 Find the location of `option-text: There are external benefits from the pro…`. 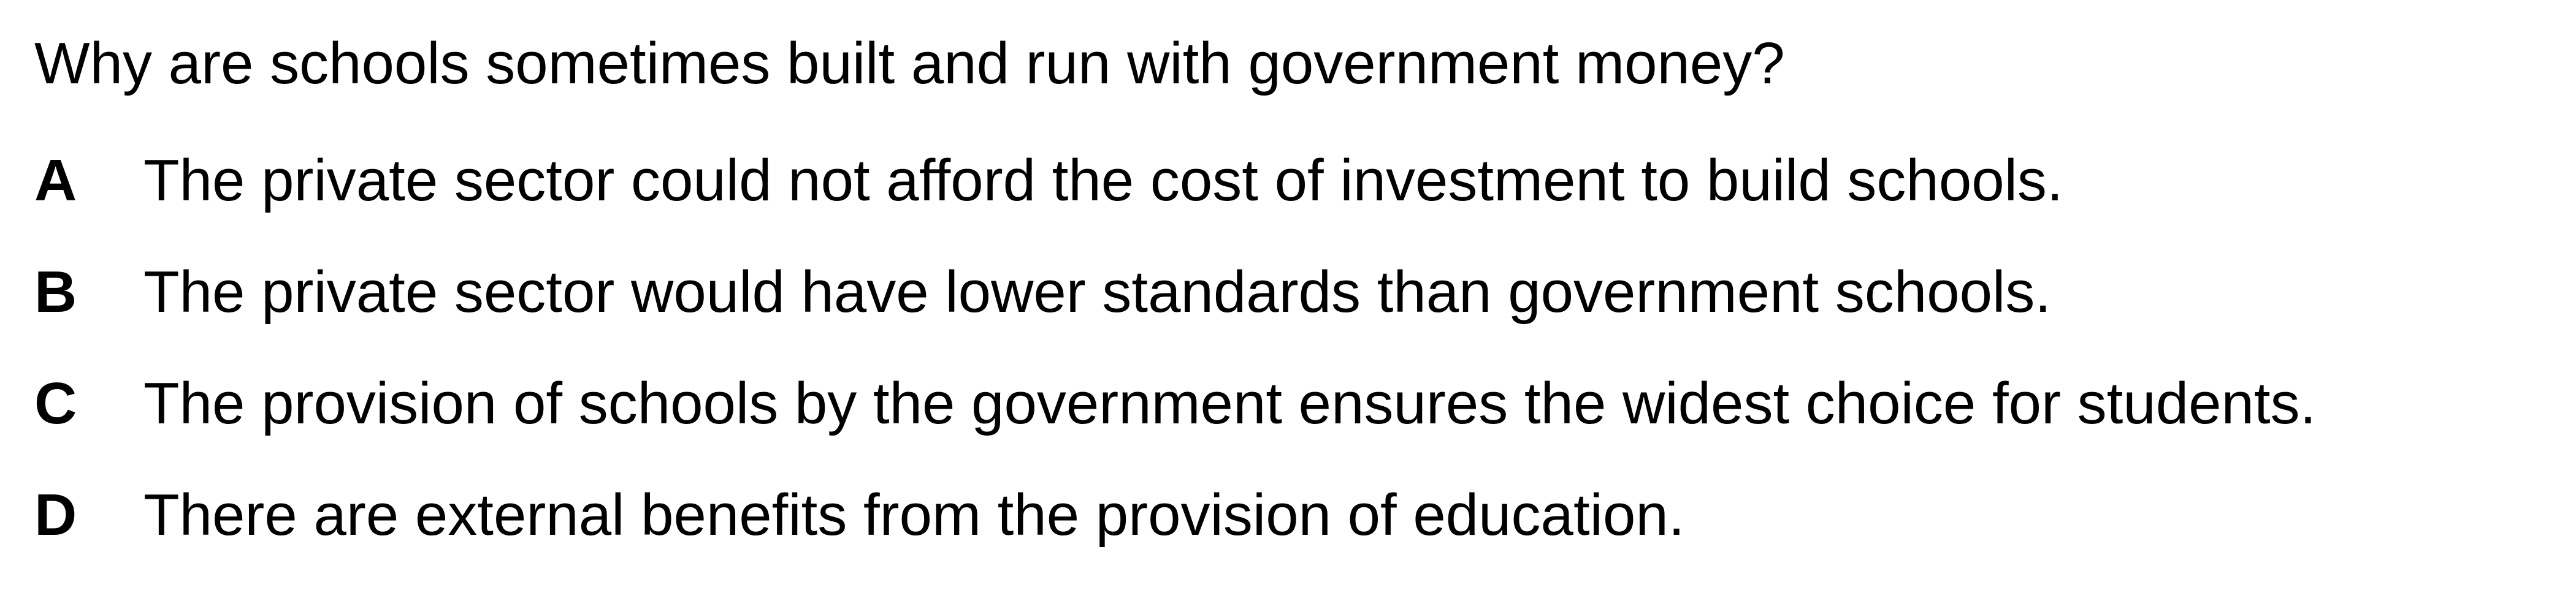

option-text: There are external benefits from the pro… is located at coordinates (914, 515).